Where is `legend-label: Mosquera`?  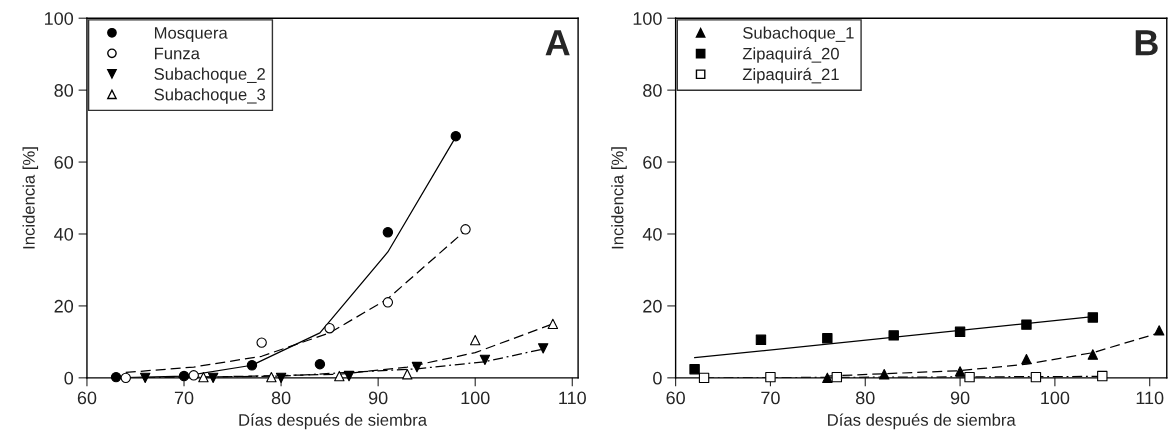 legend-label: Mosquera is located at coordinates (191, 35).